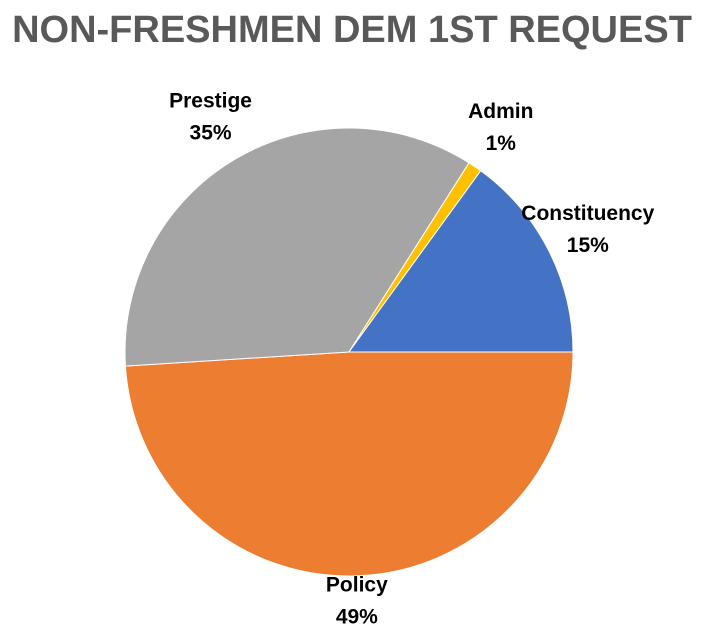  What do you see at coordinates (357, 616) in the screenshot?
I see `value-label: 49%` at bounding box center [357, 616].